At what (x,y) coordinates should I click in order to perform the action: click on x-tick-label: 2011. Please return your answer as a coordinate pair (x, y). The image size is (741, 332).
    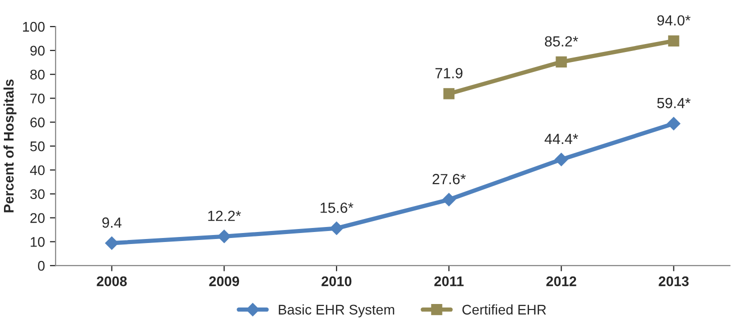
    Looking at the image, I should click on (449, 281).